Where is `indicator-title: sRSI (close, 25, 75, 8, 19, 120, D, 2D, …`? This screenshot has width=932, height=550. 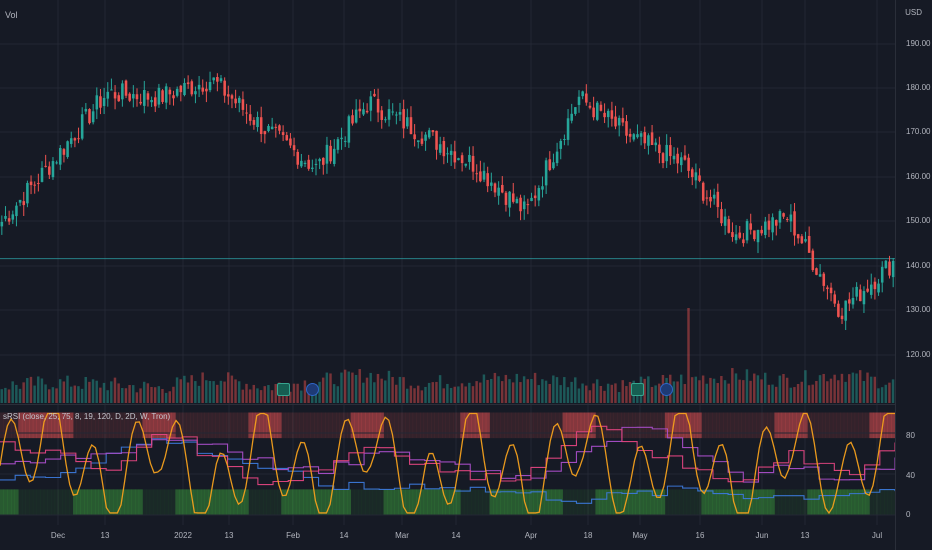 indicator-title: sRSI (close, 25, 75, 8, 19, 120, D, 2D, … is located at coordinates (87, 416).